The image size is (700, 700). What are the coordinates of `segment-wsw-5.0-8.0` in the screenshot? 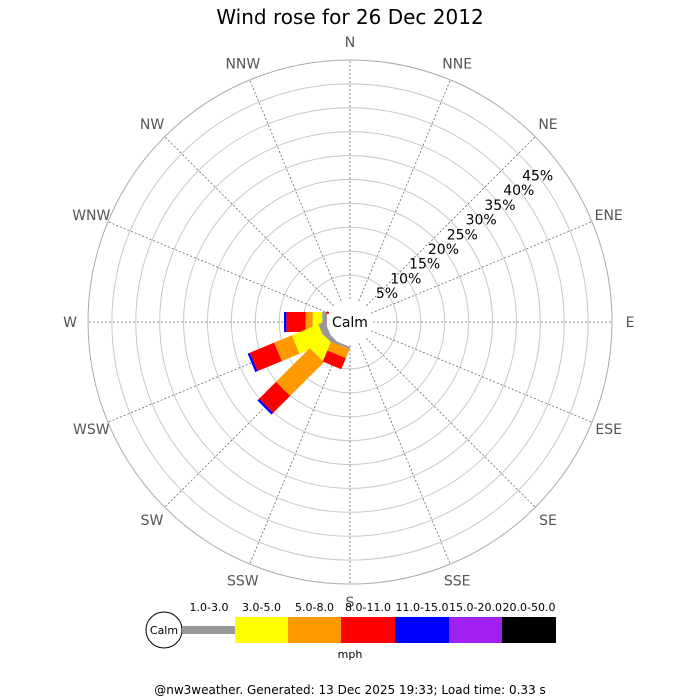 It's located at (287, 348).